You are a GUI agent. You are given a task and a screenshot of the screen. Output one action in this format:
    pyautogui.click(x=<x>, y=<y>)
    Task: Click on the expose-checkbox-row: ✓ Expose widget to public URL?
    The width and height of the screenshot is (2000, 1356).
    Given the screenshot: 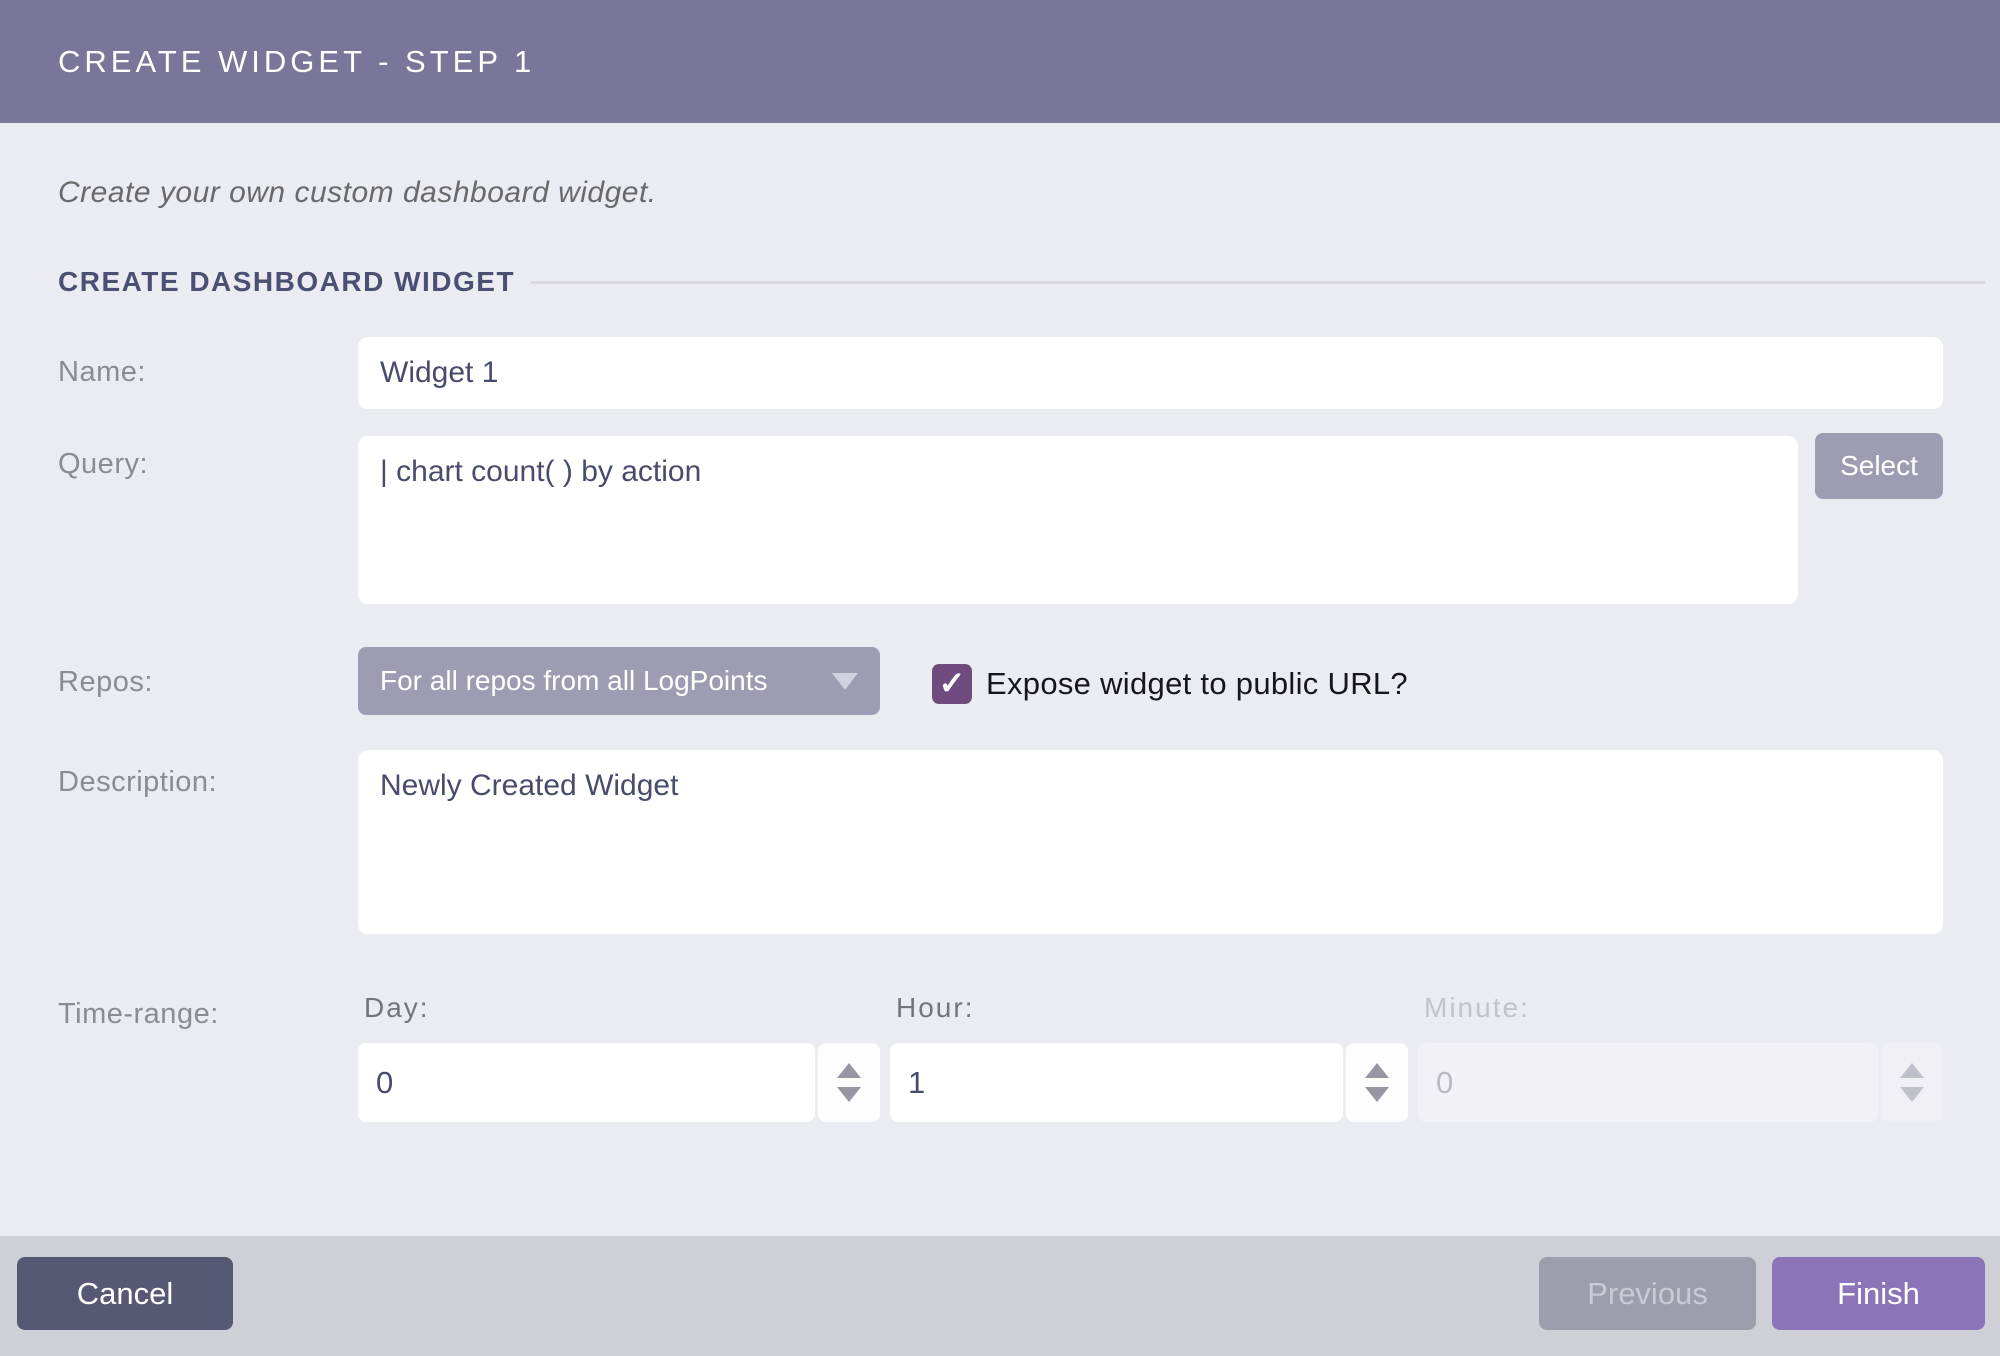 What is the action you would take?
    pyautogui.click(x=1170, y=684)
    